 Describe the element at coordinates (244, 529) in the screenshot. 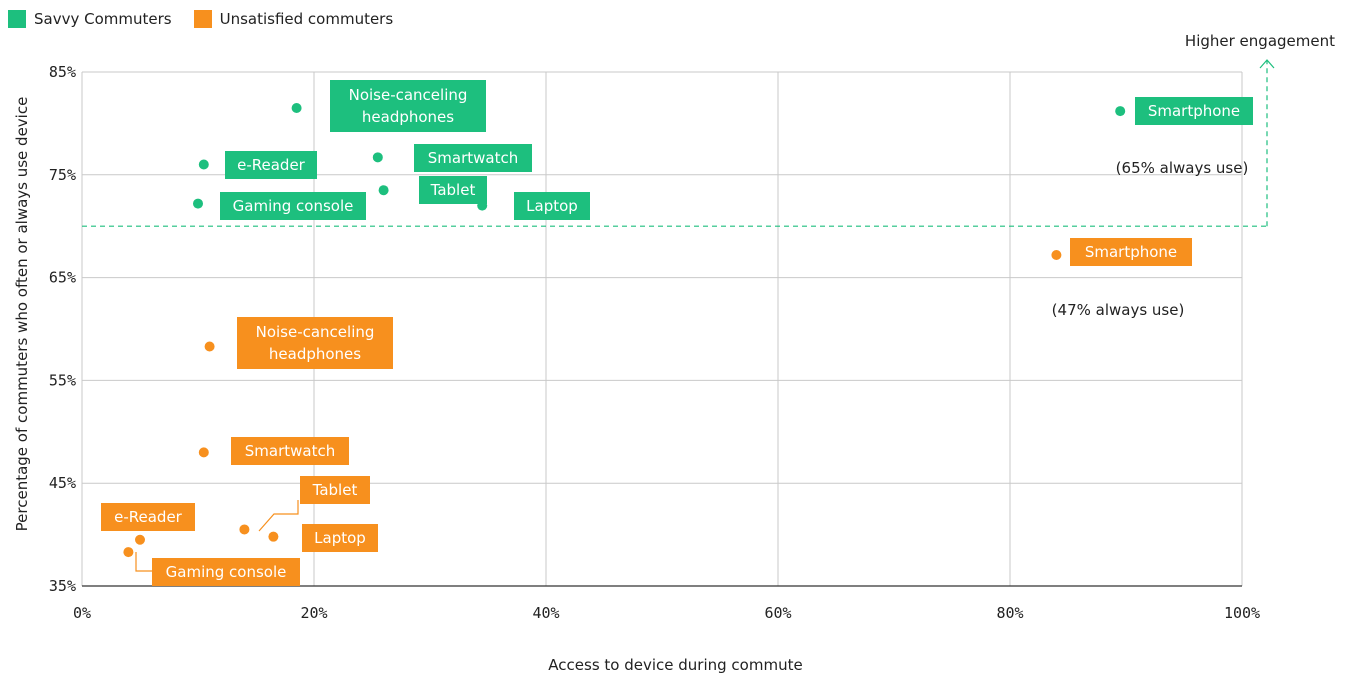

I see `unsatisfied-point-tablet` at that location.